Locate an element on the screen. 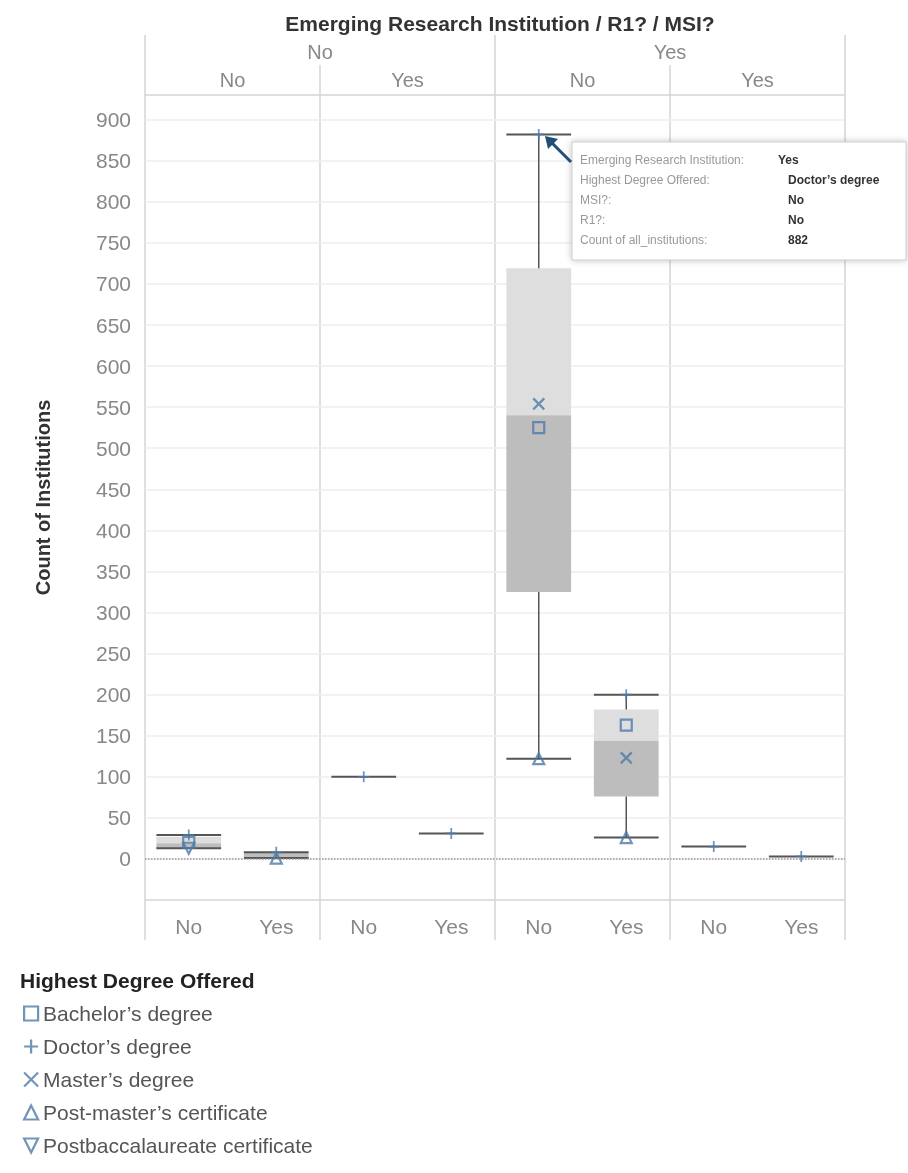  y-tick-label: 800 is located at coordinates (113, 202).